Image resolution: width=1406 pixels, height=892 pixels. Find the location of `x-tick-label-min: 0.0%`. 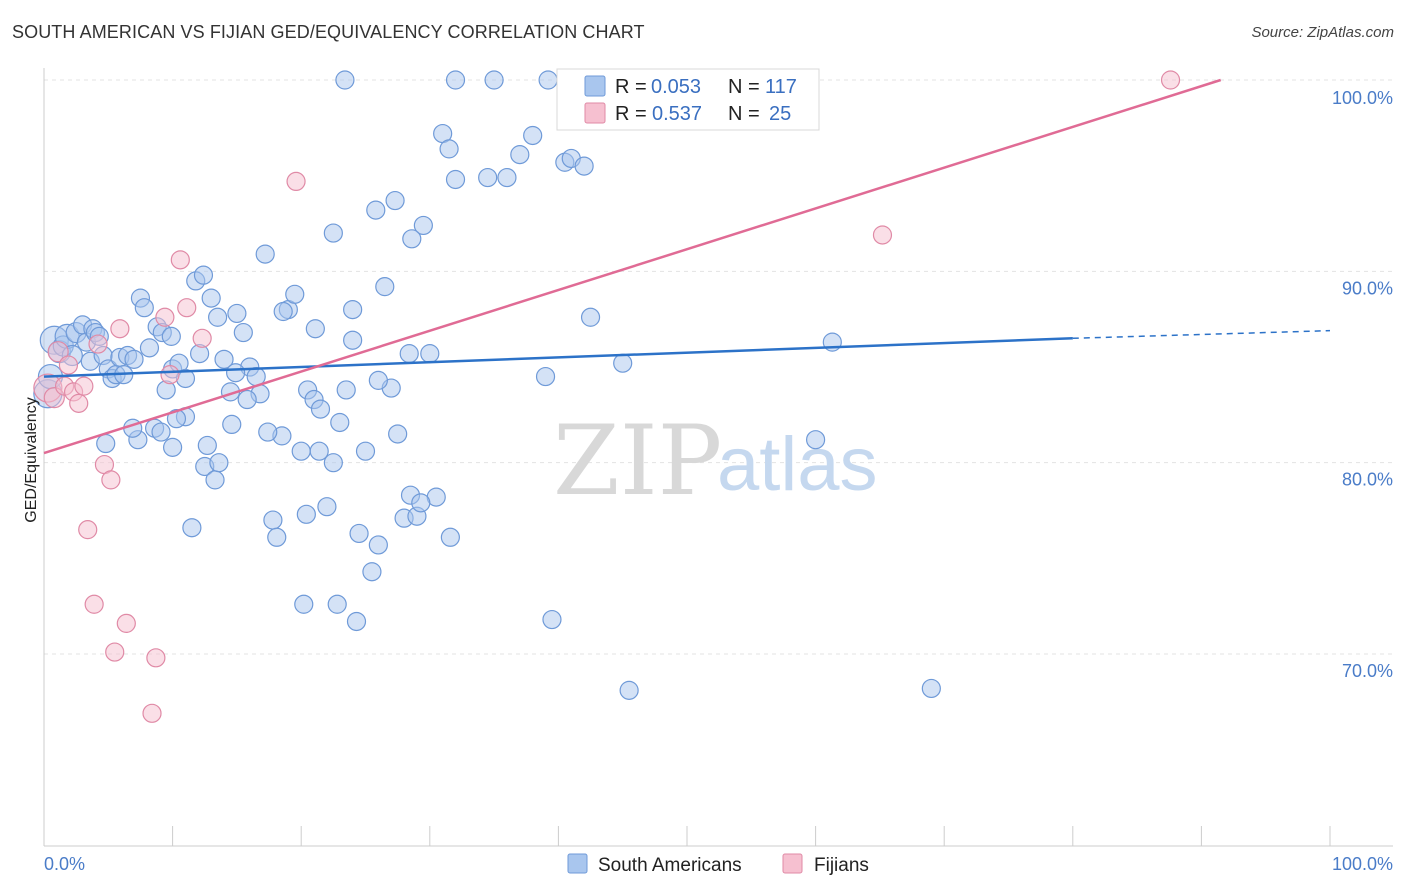

x-tick-label-min: 0.0% is located at coordinates (64, 864).